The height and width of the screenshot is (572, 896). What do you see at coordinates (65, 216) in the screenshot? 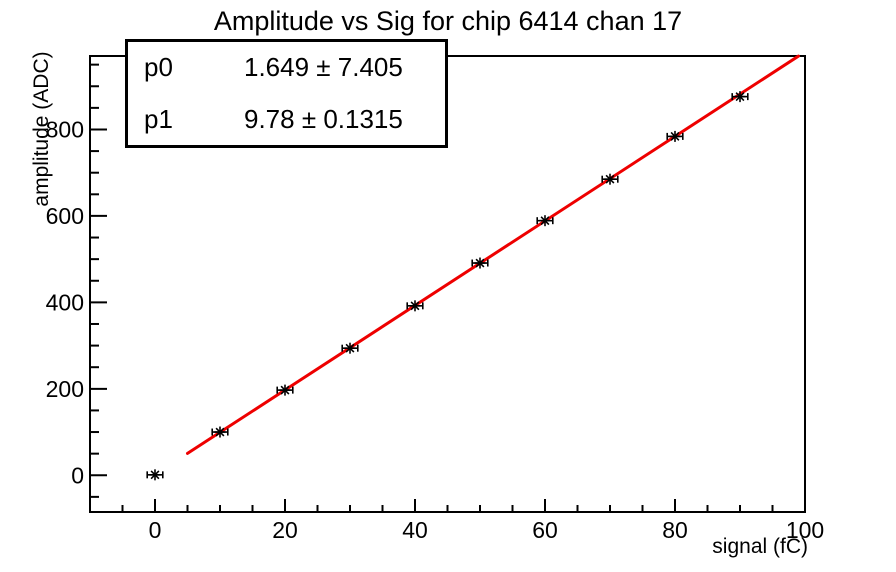
I see `y-tick-label: 600` at bounding box center [65, 216].